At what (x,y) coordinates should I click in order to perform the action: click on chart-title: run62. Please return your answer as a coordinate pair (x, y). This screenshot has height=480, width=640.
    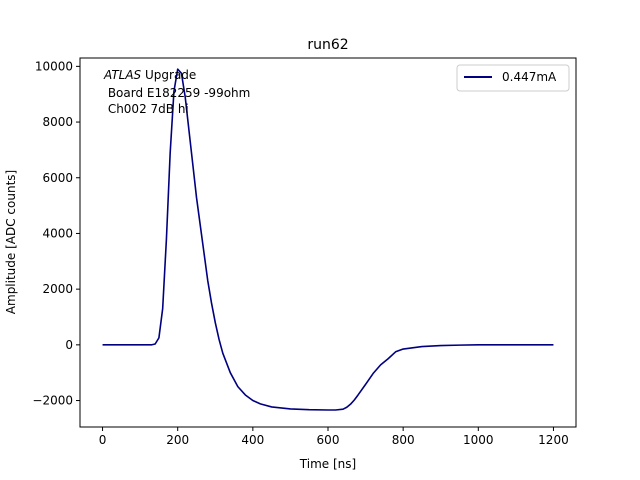
    Looking at the image, I should click on (327, 45).